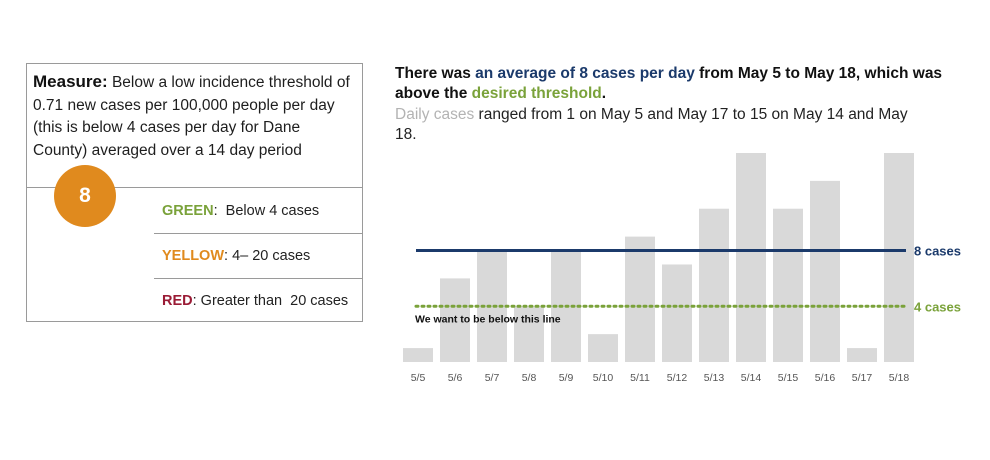  What do you see at coordinates (268, 211) in the screenshot?
I see `level-green-desc: Below 4 cases` at bounding box center [268, 211].